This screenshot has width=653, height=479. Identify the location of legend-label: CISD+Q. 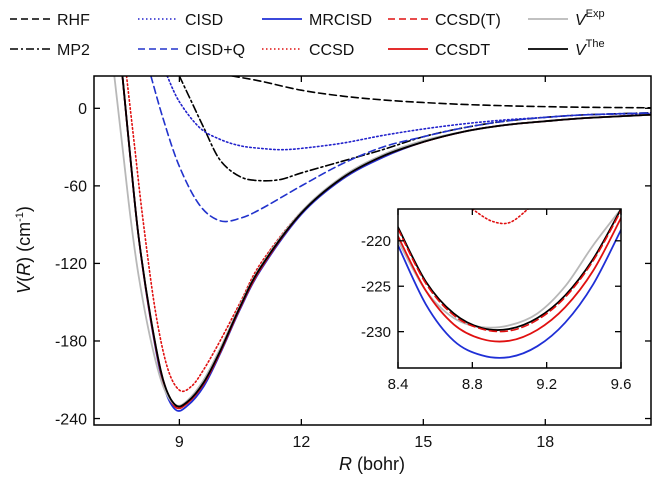
(215, 50).